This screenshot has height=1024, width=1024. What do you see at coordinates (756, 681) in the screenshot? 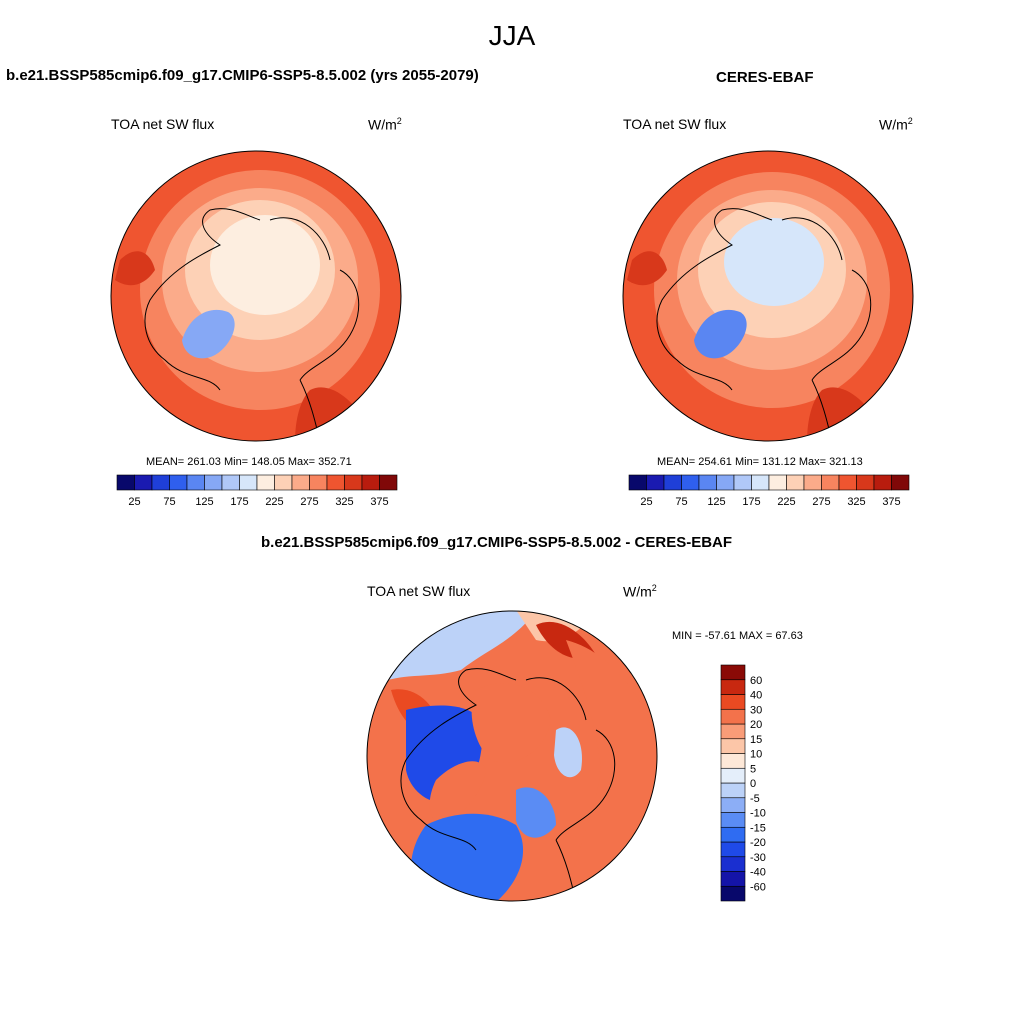
I see `colorbar-3-tick-label: 60` at bounding box center [756, 681].